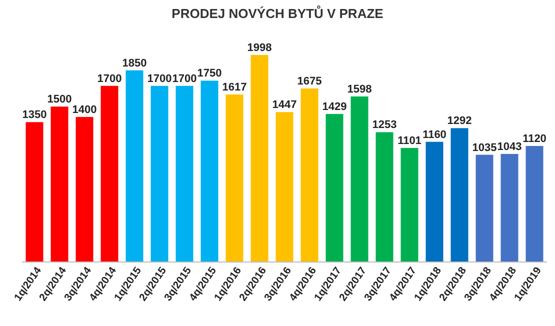 Image resolution: width=555 pixels, height=326 pixels. What do you see at coordinates (509, 146) in the screenshot?
I see `data-label: 1043` at bounding box center [509, 146].